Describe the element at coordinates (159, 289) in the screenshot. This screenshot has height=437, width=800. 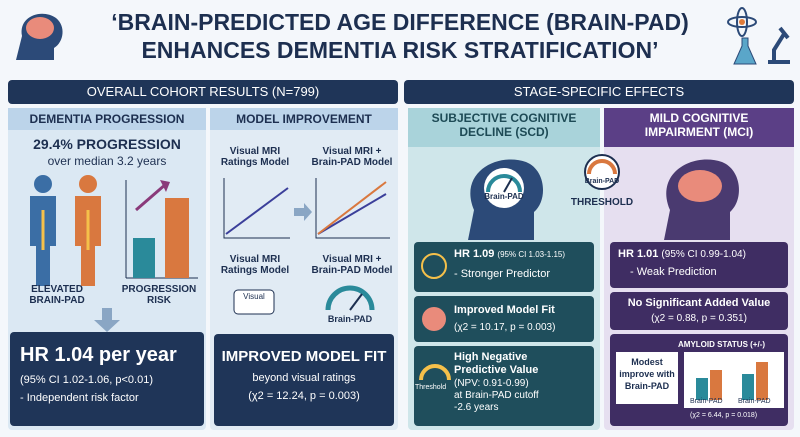
I see `label-line: PROGRESSION` at that location.